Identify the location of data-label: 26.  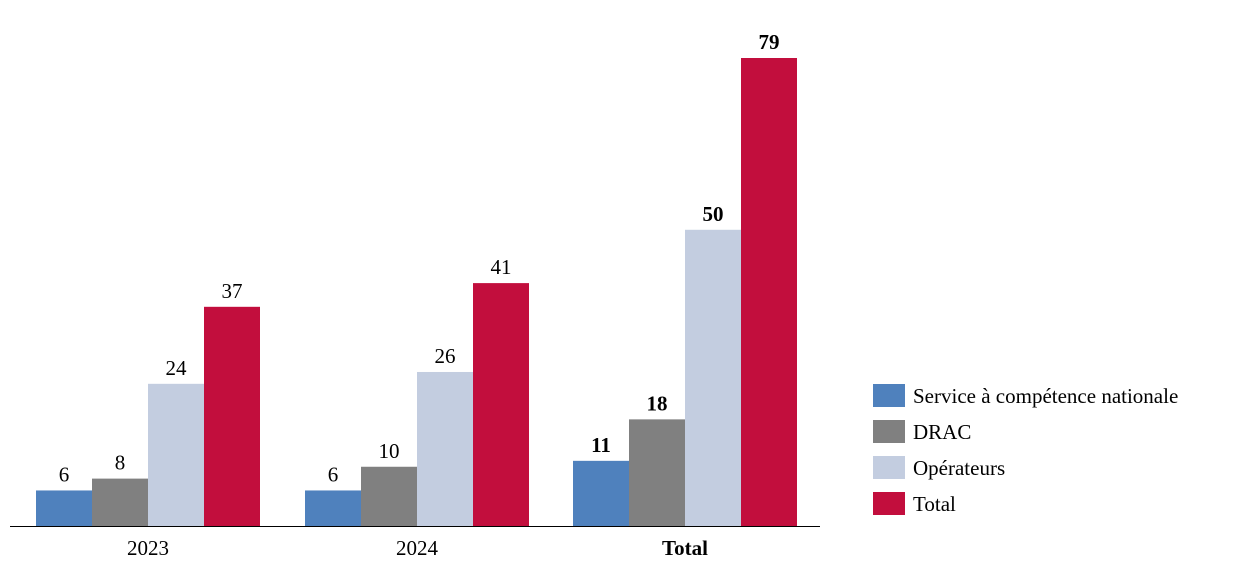
(445, 356).